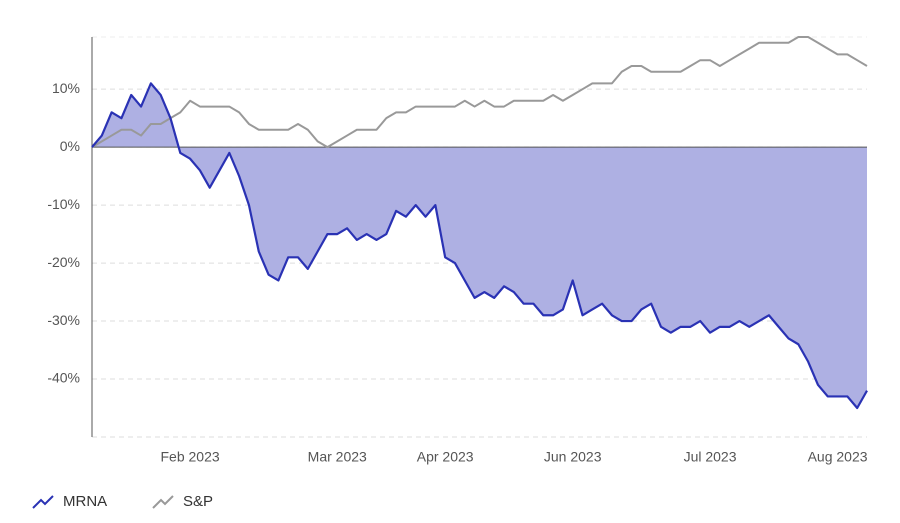 This screenshot has width=900, height=523. What do you see at coordinates (63, 320) in the screenshot?
I see `y-tick-label: -30%` at bounding box center [63, 320].